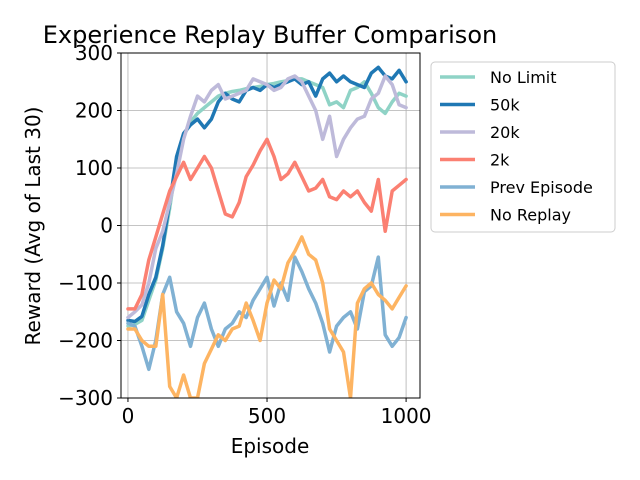  What do you see at coordinates (541, 187) in the screenshot?
I see `legend-label-prev-episode: Prev Episode` at bounding box center [541, 187].